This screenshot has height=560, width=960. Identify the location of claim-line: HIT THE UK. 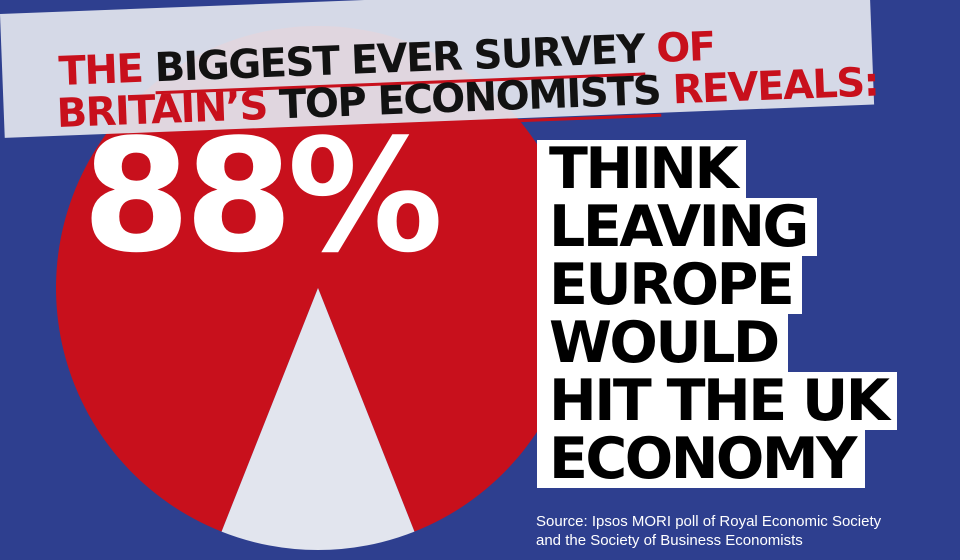
(717, 401).